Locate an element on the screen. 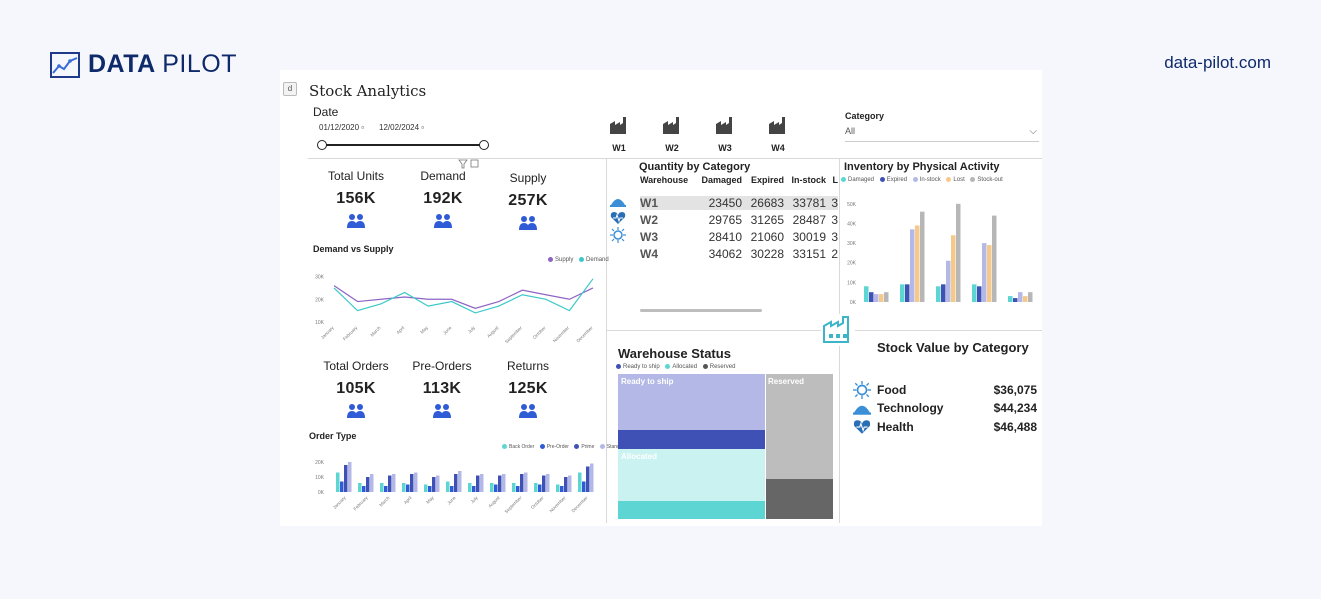 The image size is (1321, 599). bar-stock-out is located at coordinates (994, 258).